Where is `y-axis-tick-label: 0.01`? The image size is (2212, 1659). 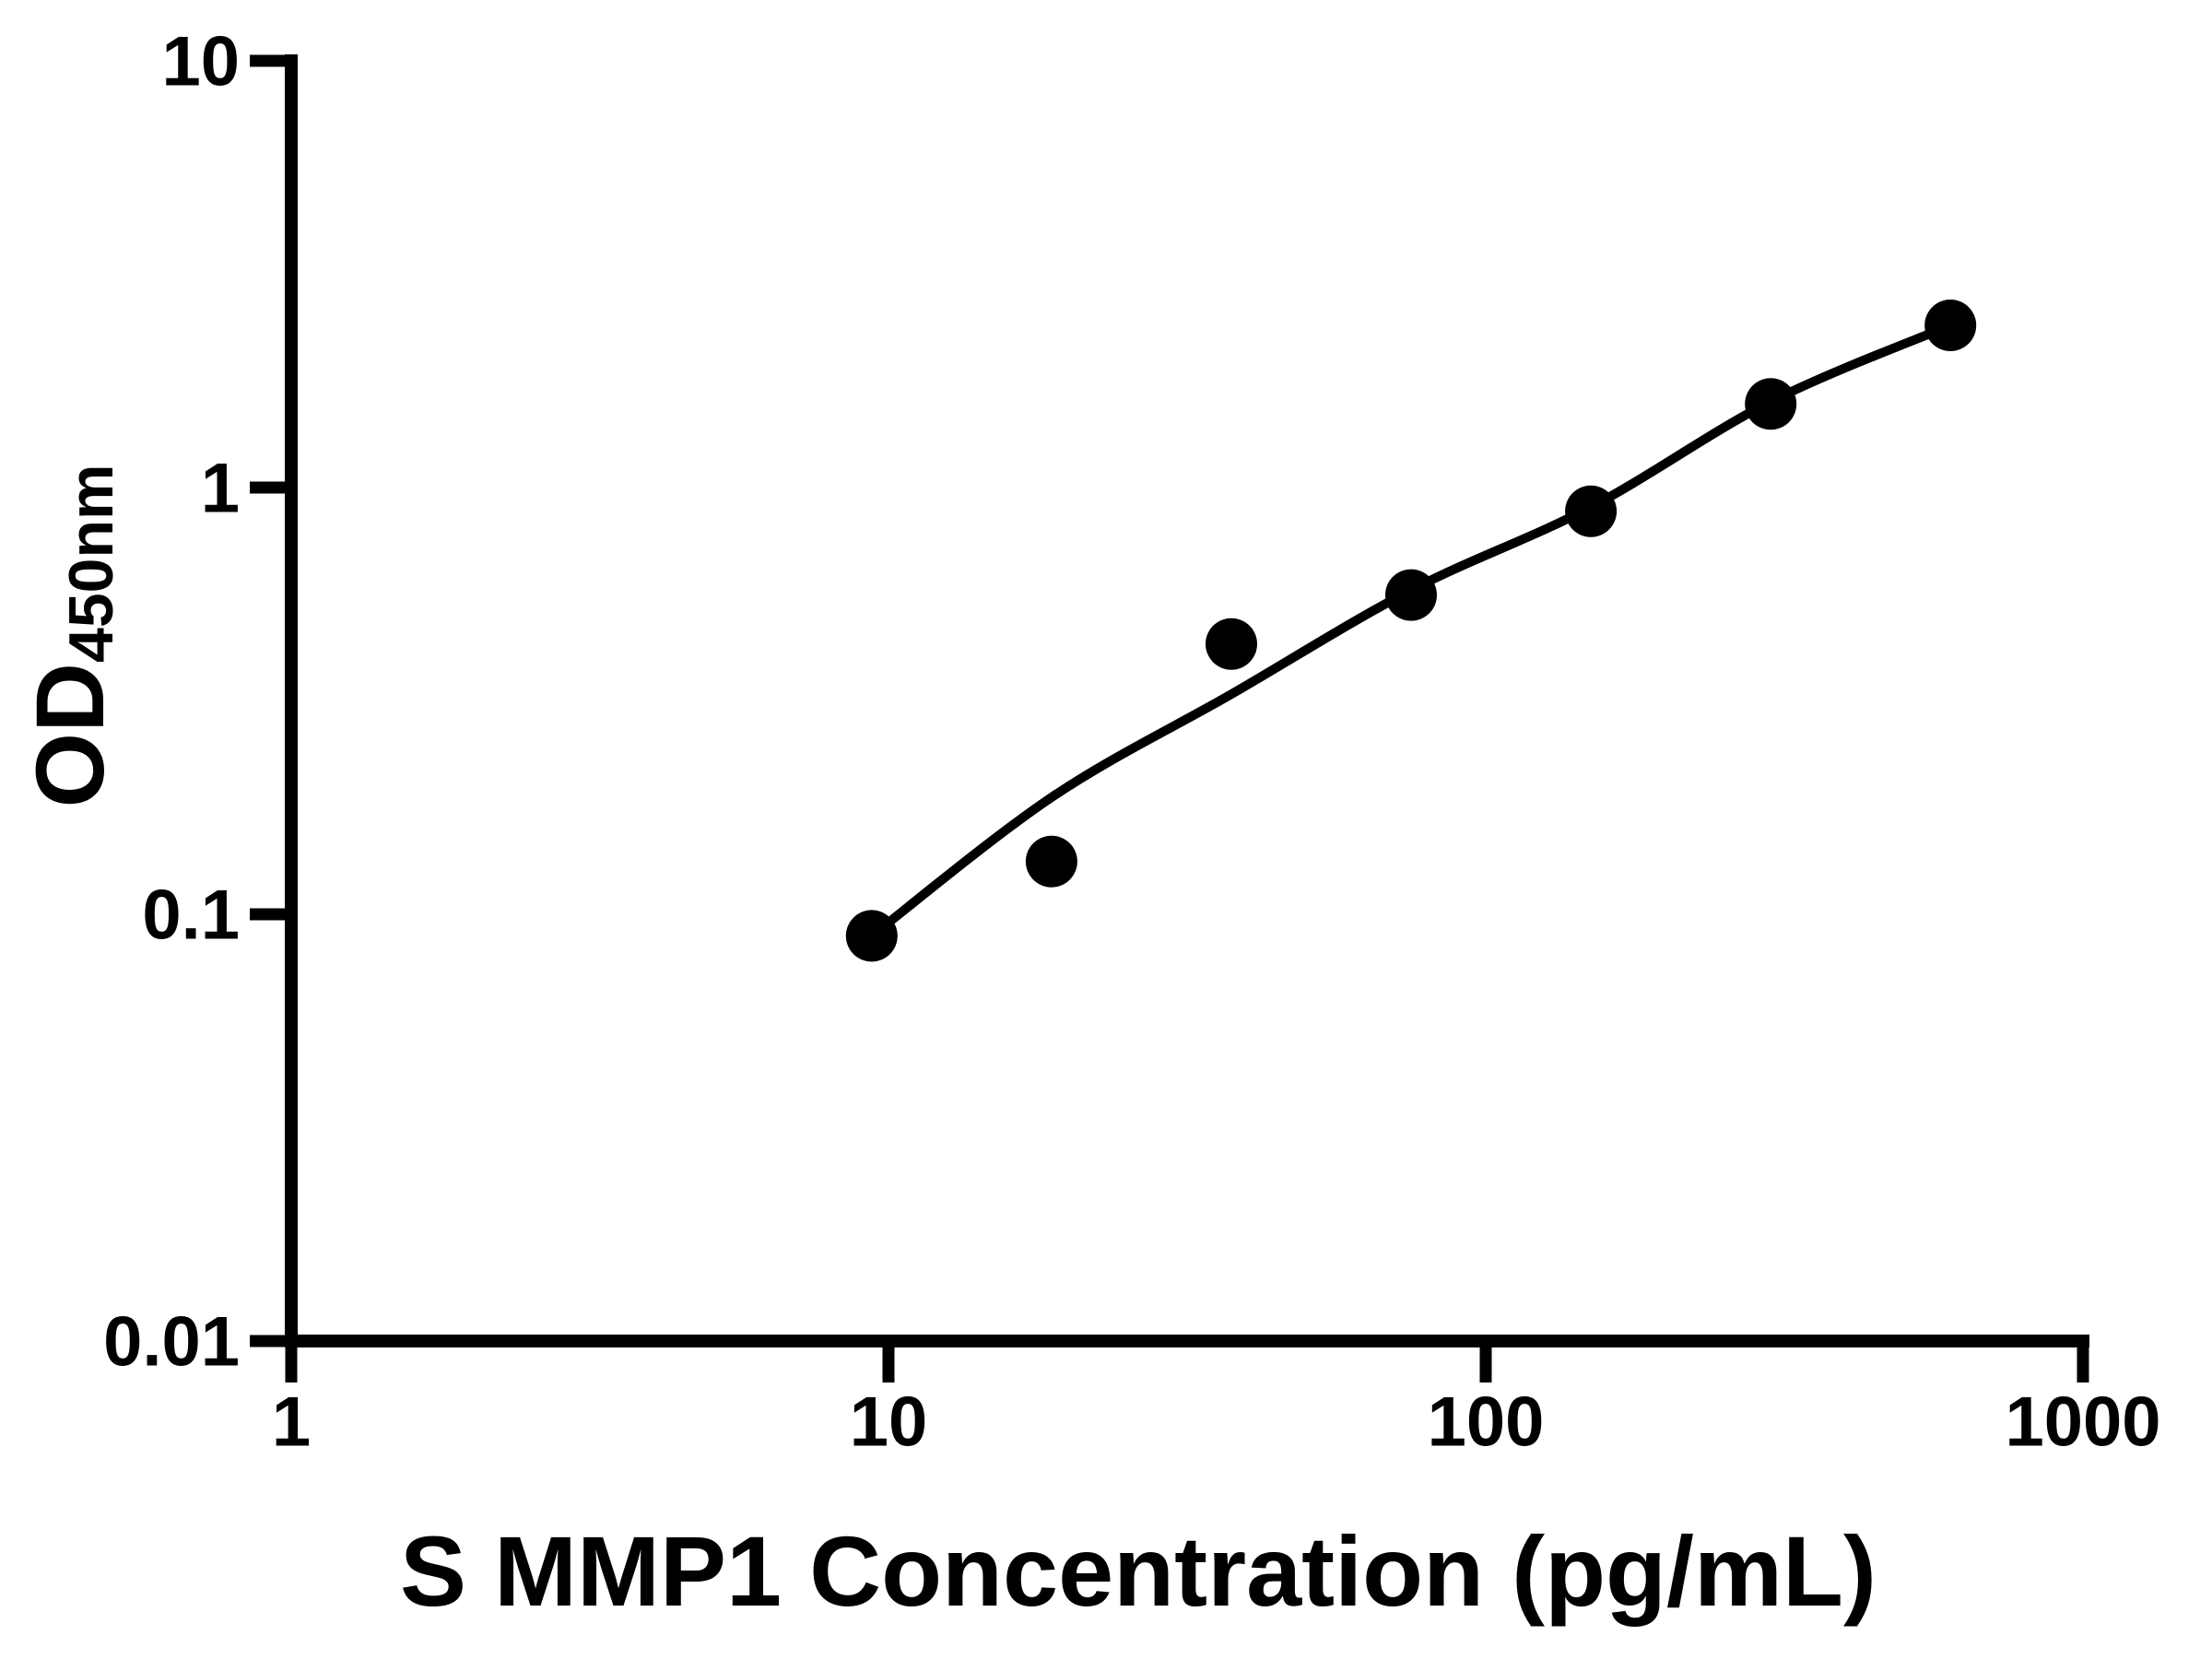 y-axis-tick-label: 0.01 is located at coordinates (171, 1342).